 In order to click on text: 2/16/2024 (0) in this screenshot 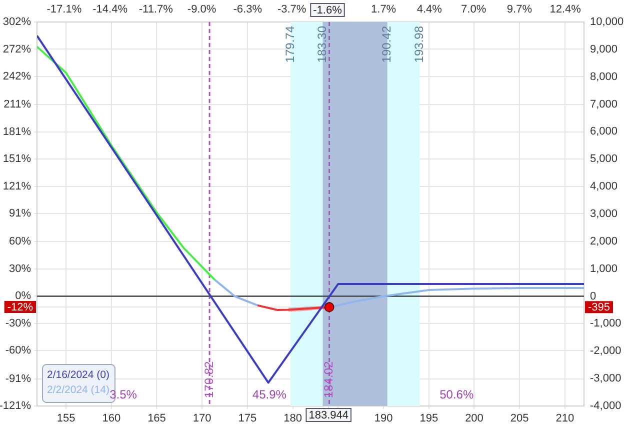, I will do `click(78, 374)`.